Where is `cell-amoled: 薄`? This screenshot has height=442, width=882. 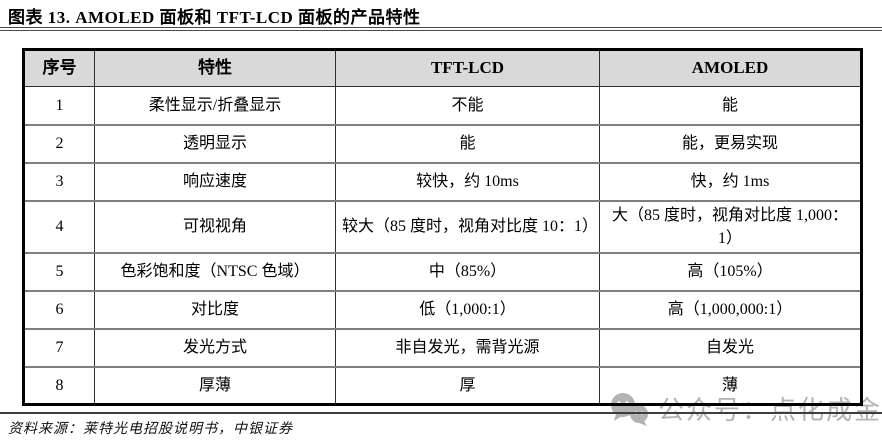
cell-amoled: 薄 is located at coordinates (730, 385).